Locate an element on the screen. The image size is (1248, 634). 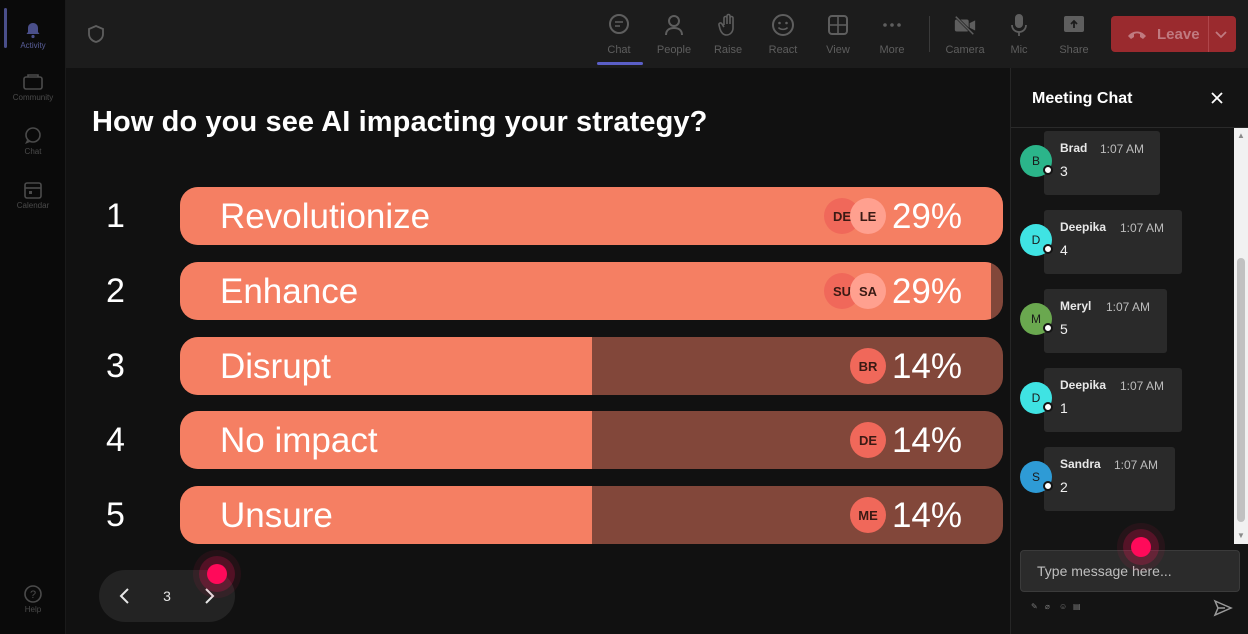
toolbar-mic-button: Mic is located at coordinates (1019, 35).